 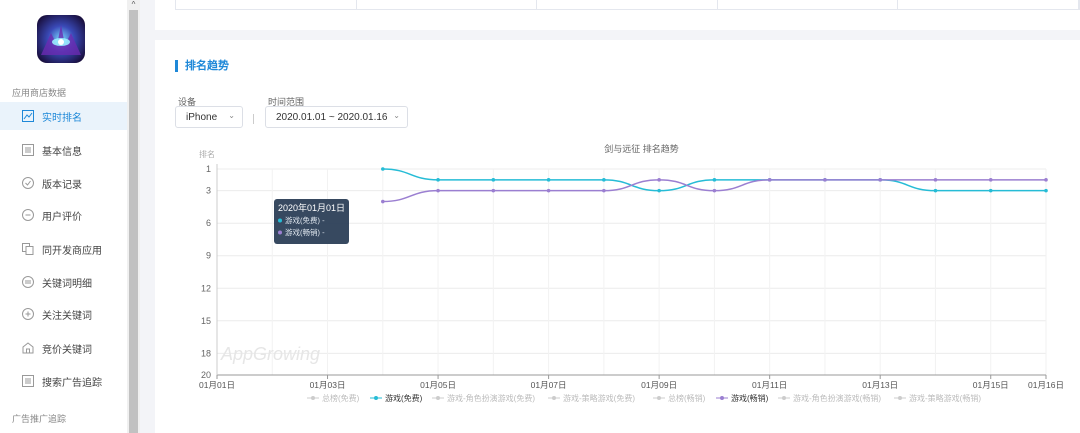 What do you see at coordinates (133, 5) in the screenshot?
I see `scroll-up-arrow-icon: ^` at bounding box center [133, 5].